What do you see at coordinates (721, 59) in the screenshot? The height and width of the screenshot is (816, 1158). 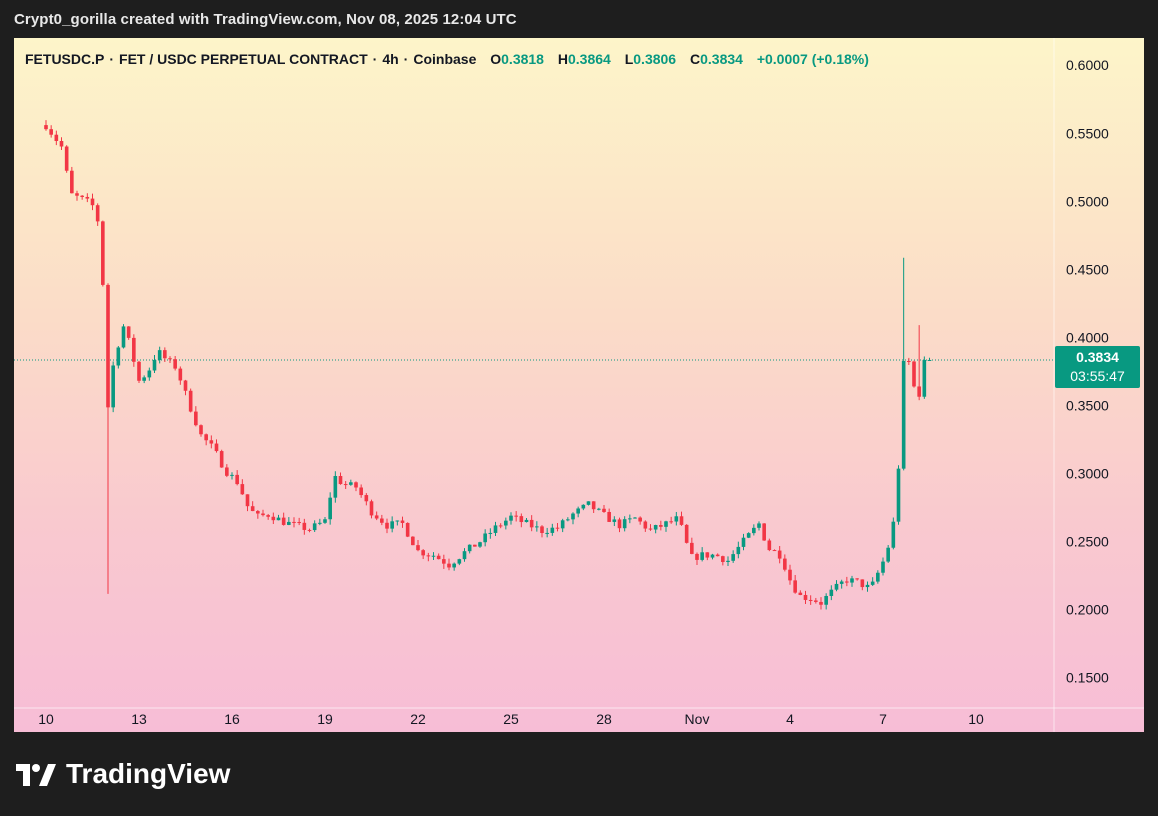 I see `close-value: 0.3834` at bounding box center [721, 59].